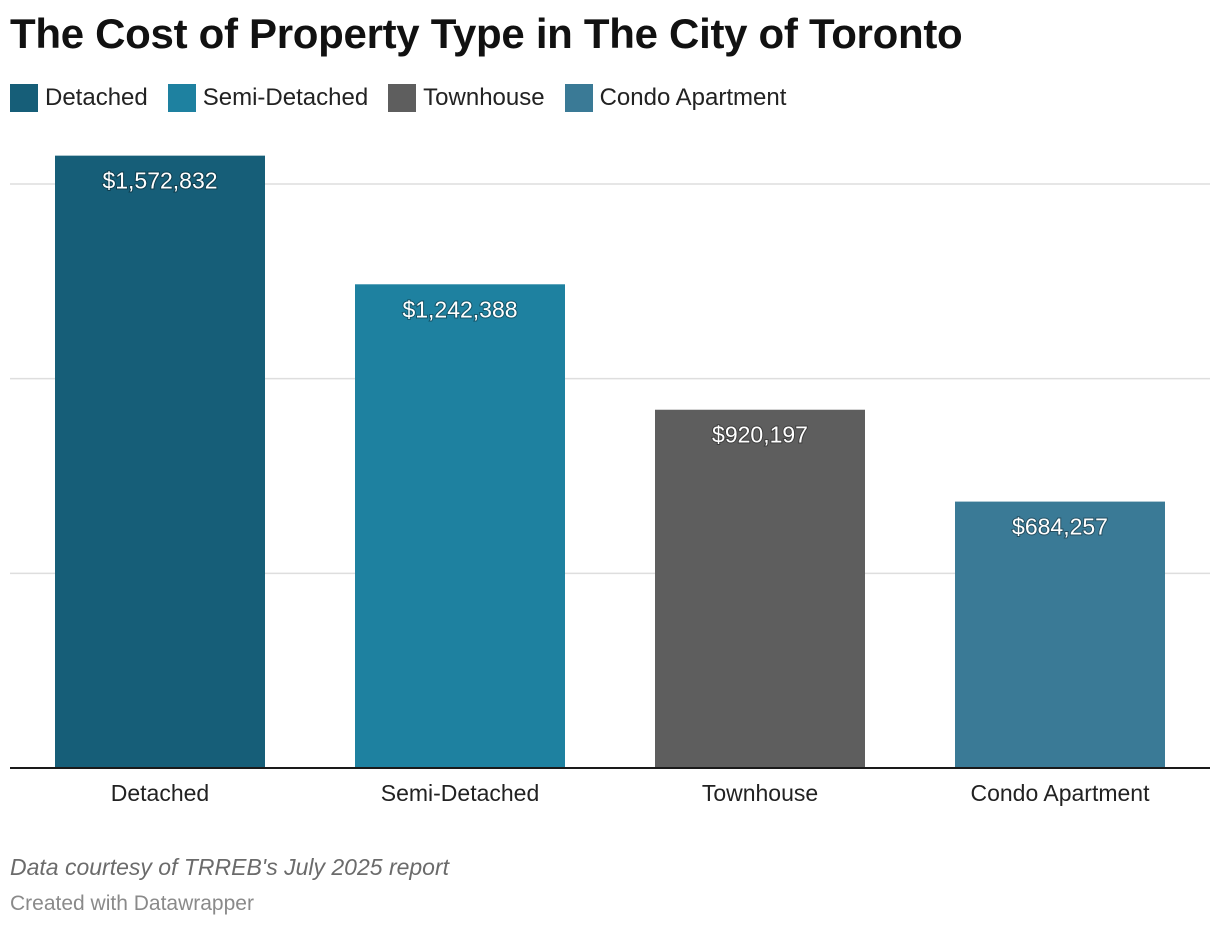  Describe the element at coordinates (181, 98) in the screenshot. I see `legend-swatch-semi-detached` at that location.